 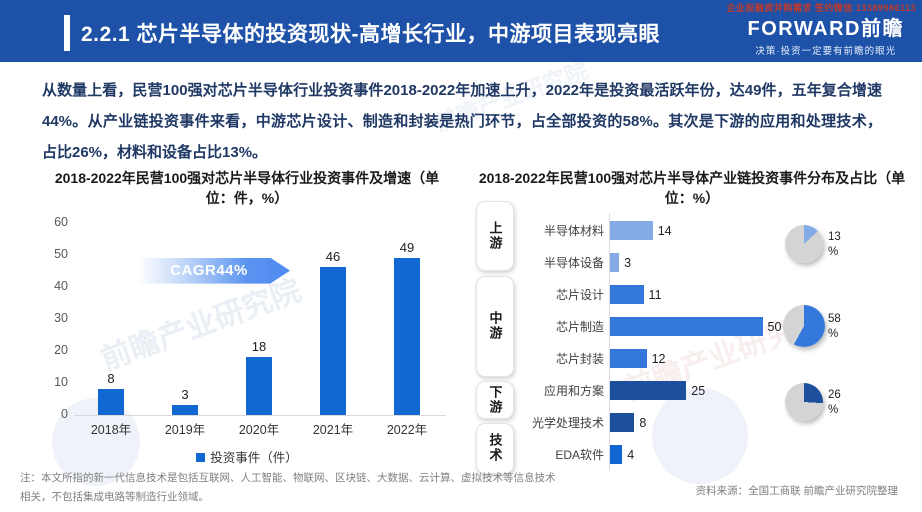 I want to click on logo-text: FORWARD前瞻, so click(x=825, y=28).